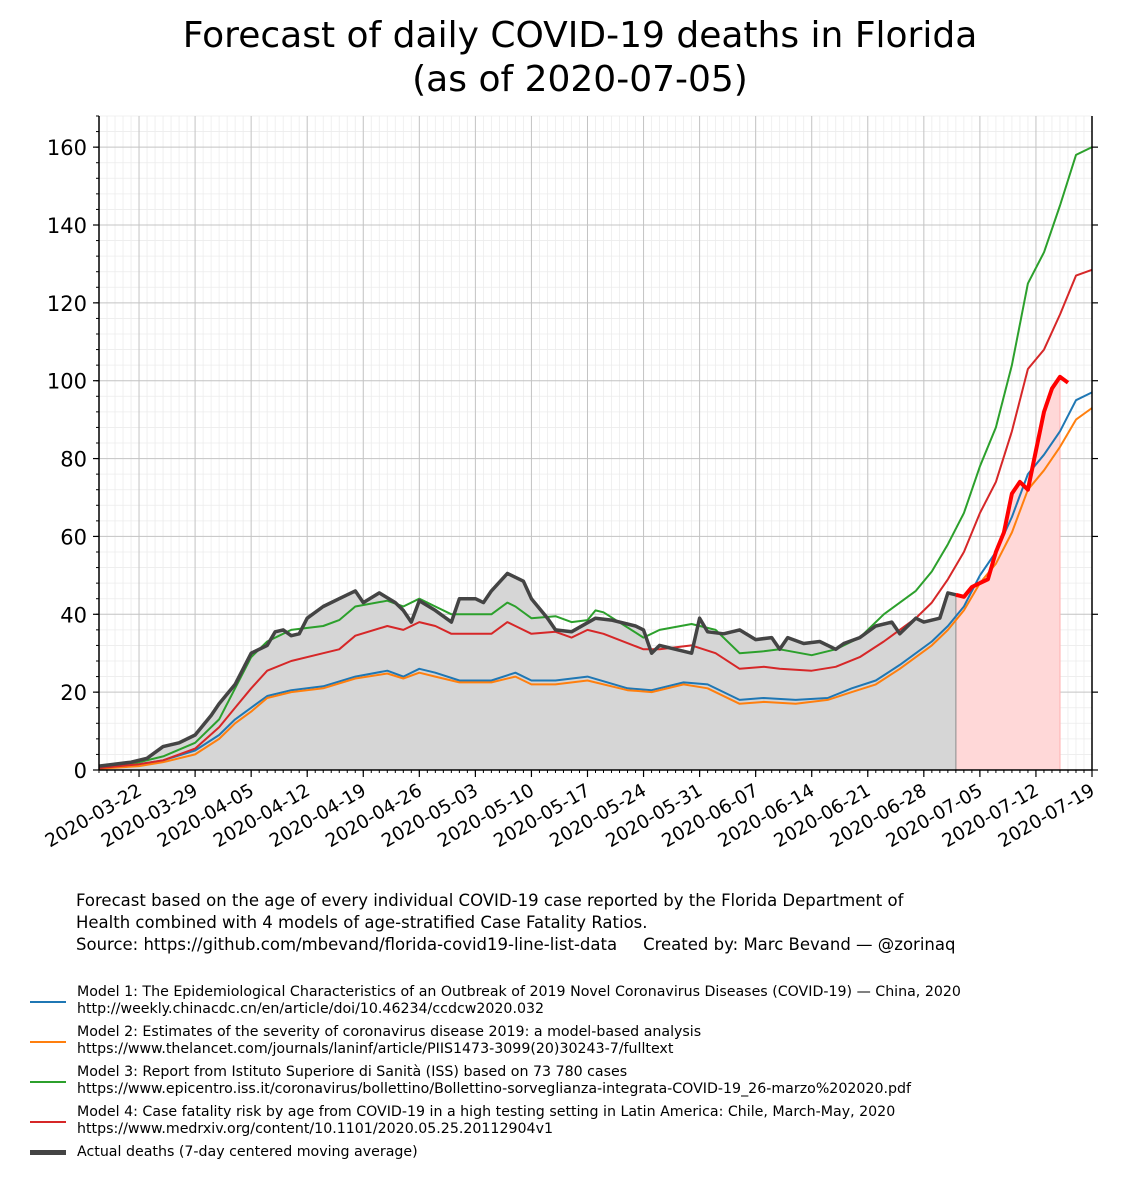  Describe the element at coordinates (48, 1152) in the screenshot. I see `legend-swatch-actual` at that location.